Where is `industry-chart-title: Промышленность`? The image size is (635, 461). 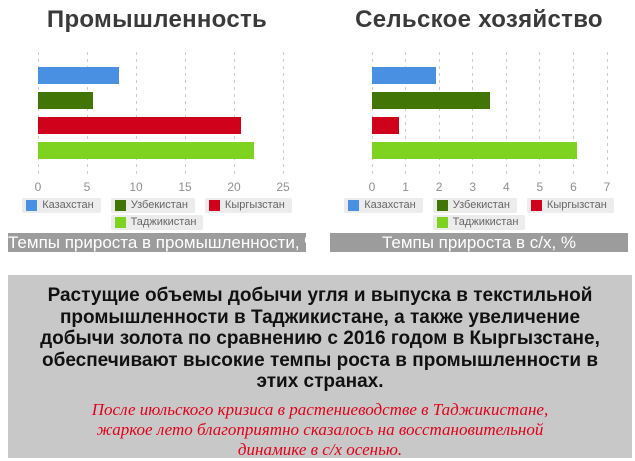
industry-chart-title: Промышленность is located at coordinates (157, 19).